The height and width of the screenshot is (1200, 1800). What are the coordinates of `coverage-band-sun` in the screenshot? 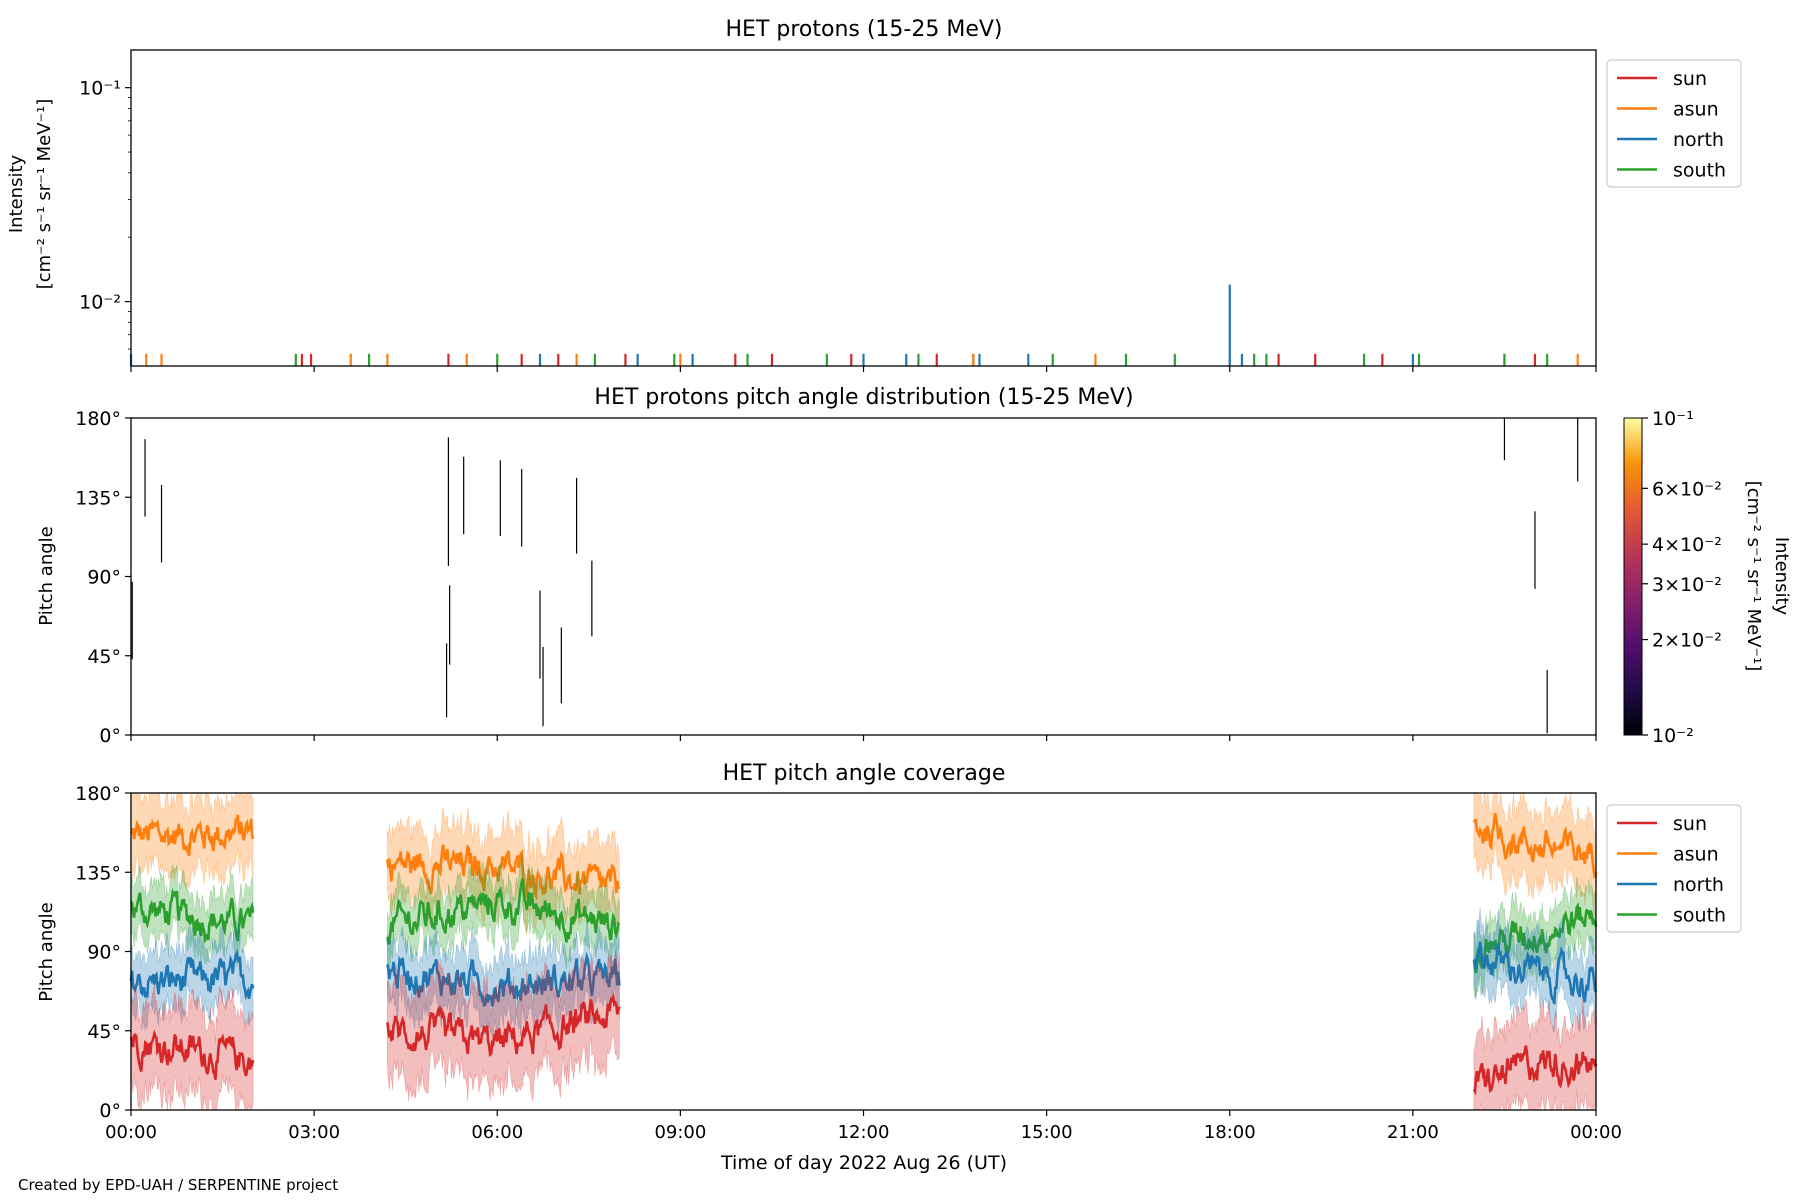 It's located at (503, 1026).